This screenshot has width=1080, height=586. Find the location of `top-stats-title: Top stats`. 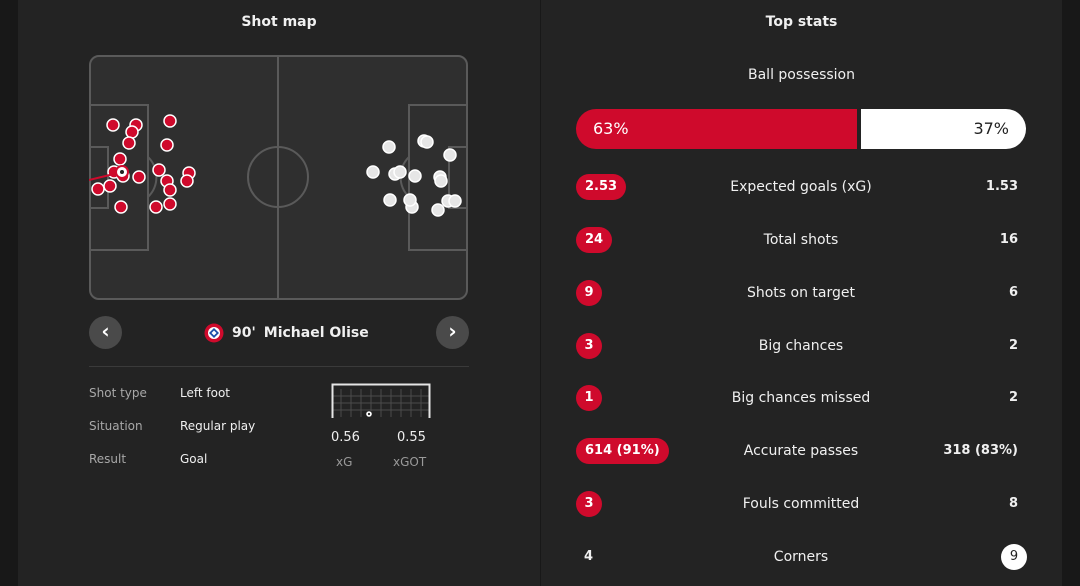

top-stats-title: Top stats is located at coordinates (801, 22).